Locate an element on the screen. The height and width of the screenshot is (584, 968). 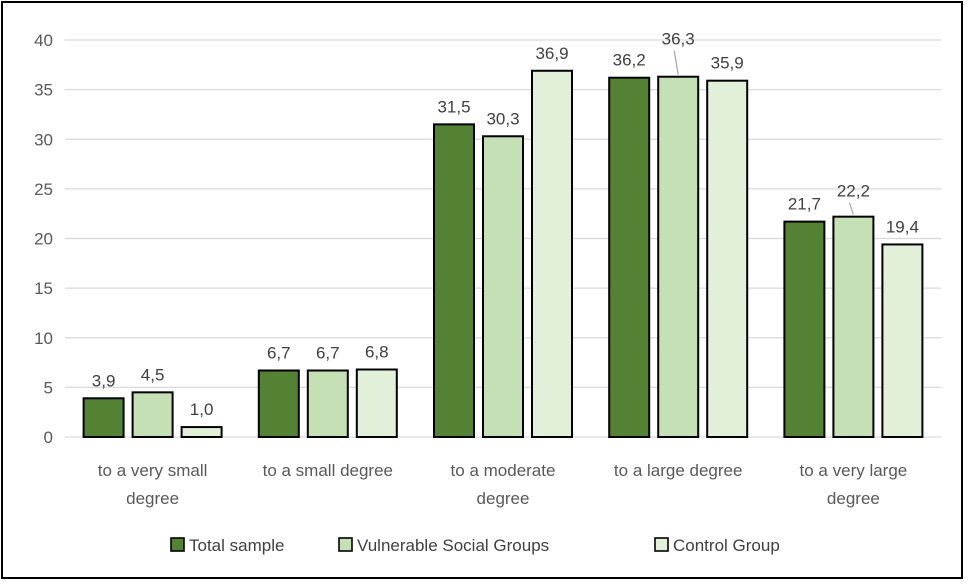
category-label: to a very large is located at coordinates (854, 470).